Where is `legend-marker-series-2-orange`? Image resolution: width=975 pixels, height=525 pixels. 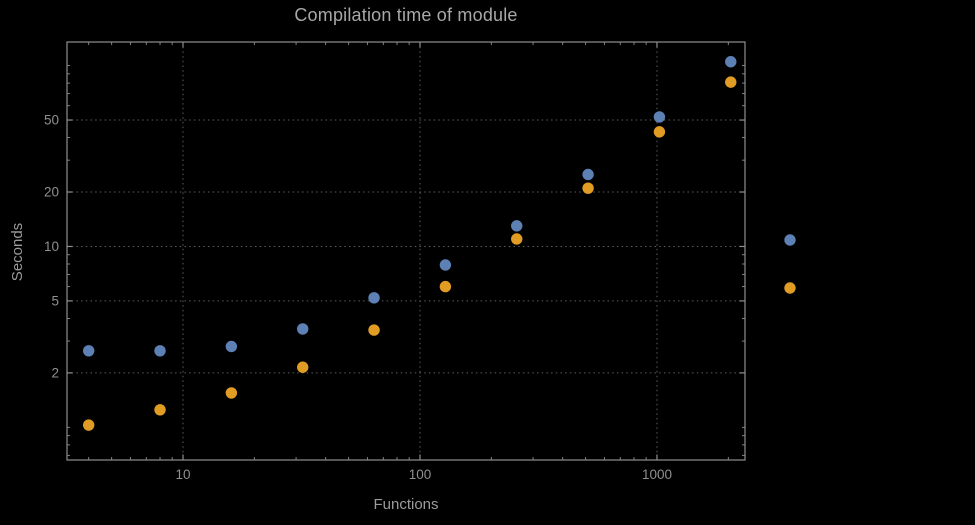 legend-marker-series-2-orange is located at coordinates (790, 288).